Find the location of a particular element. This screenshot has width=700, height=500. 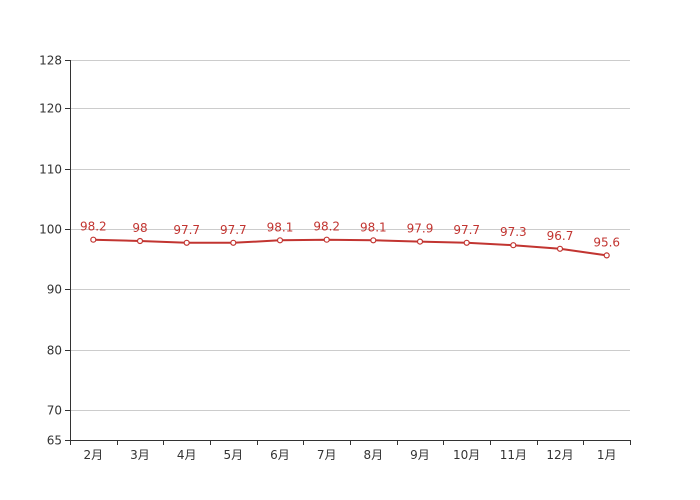

x-tick-label: 4月 is located at coordinates (187, 455).